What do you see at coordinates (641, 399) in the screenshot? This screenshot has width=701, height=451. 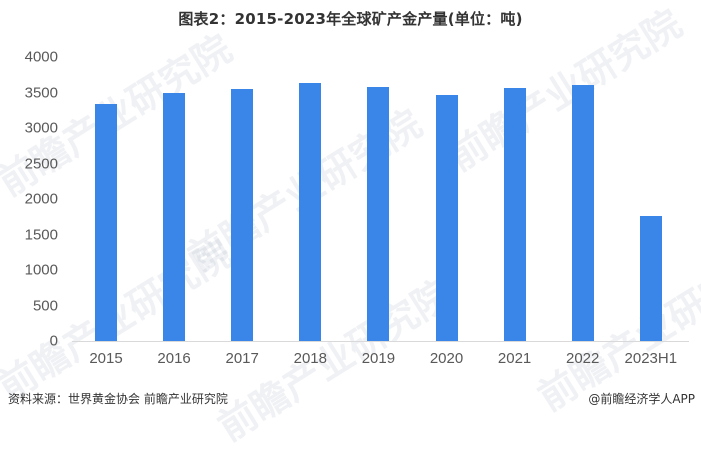 I see `credit-note: @前瞻经济学人APP` at bounding box center [641, 399].